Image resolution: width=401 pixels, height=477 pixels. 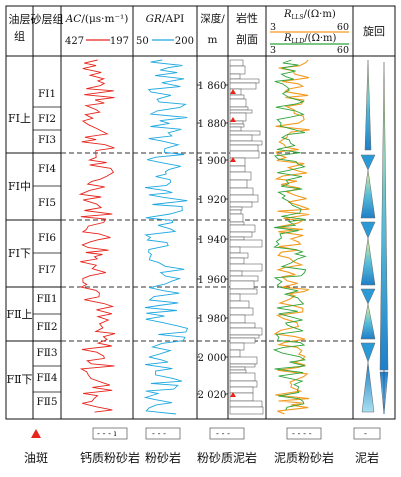 I want to click on sand-group-label: FⅠ6, so click(x=47, y=238).